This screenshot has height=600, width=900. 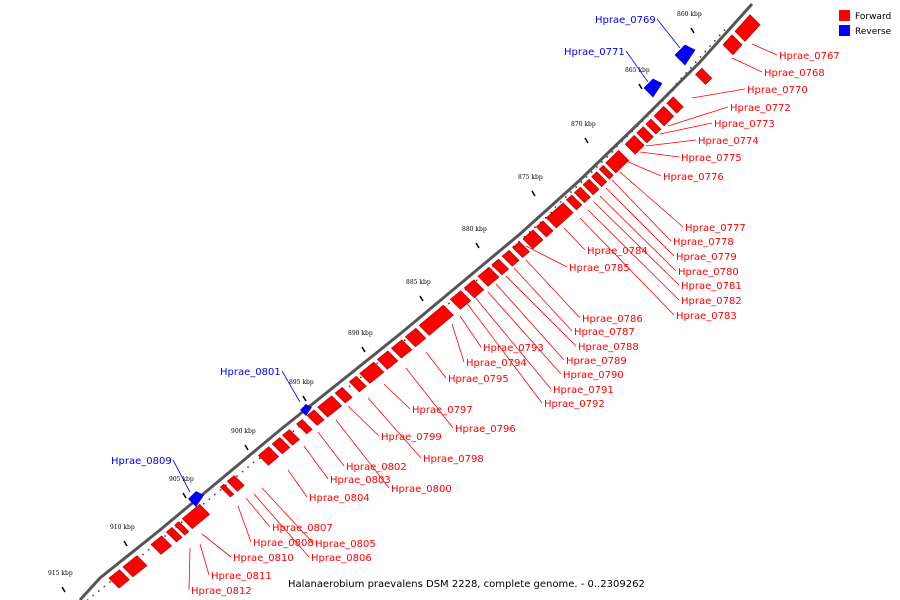 I want to click on gene-label: Hprae_0788, so click(x=608, y=347).